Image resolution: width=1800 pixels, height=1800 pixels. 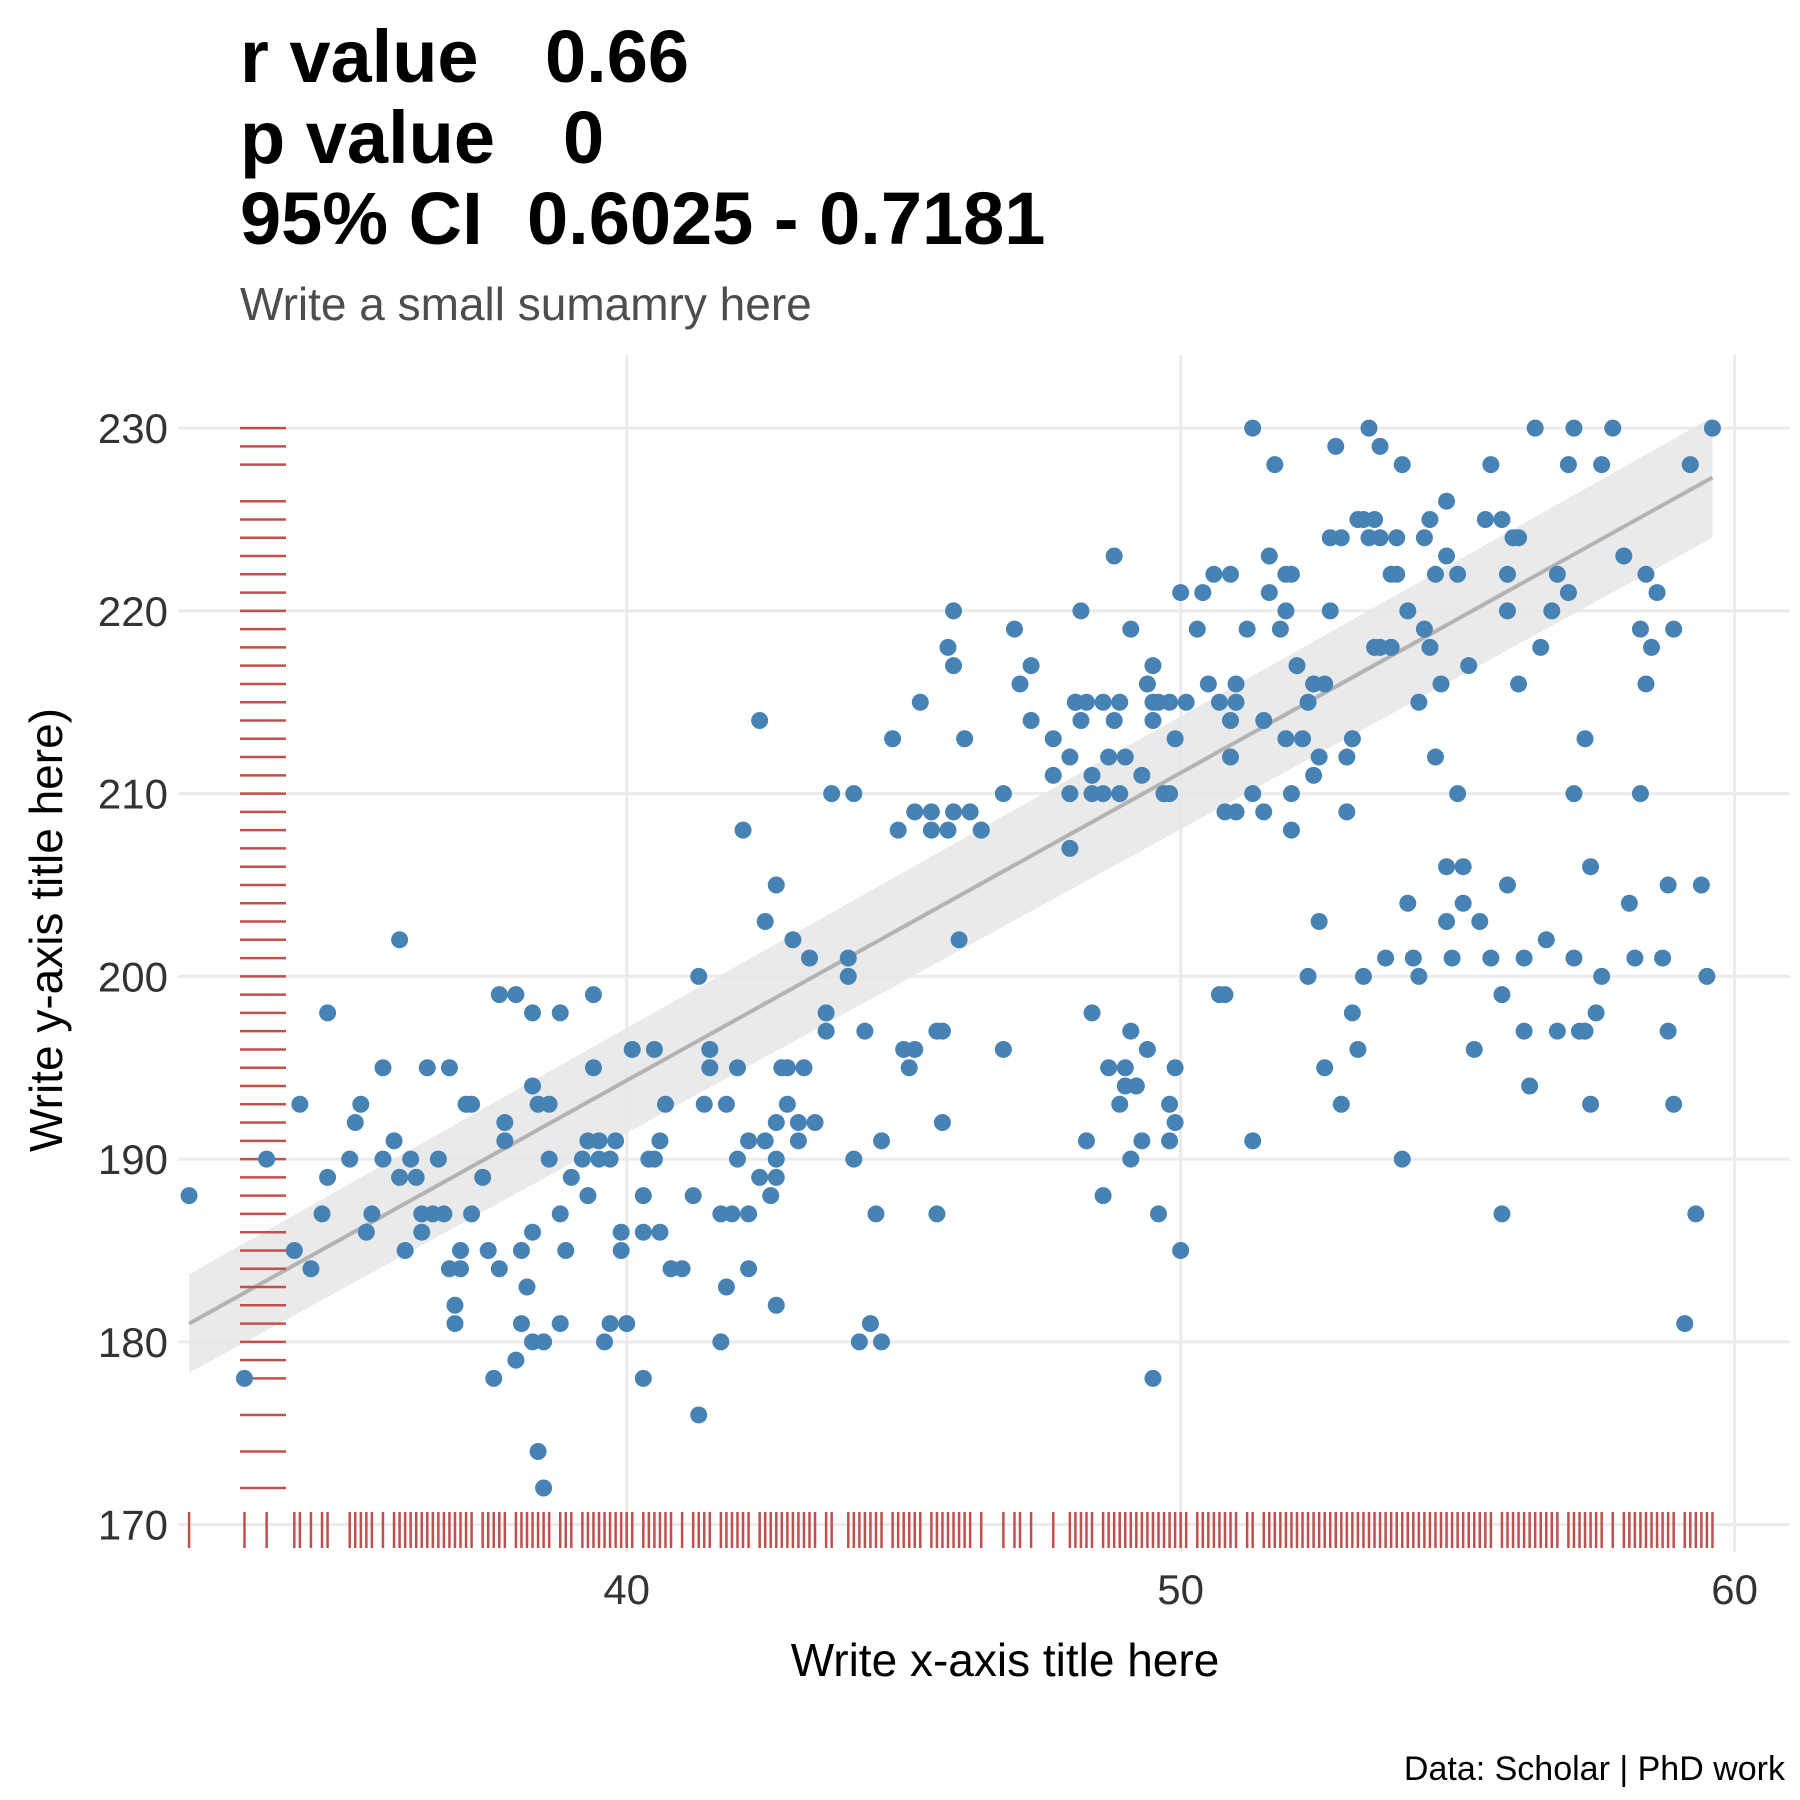 What do you see at coordinates (133, 976) in the screenshot?
I see `y-tick-label: 200` at bounding box center [133, 976].